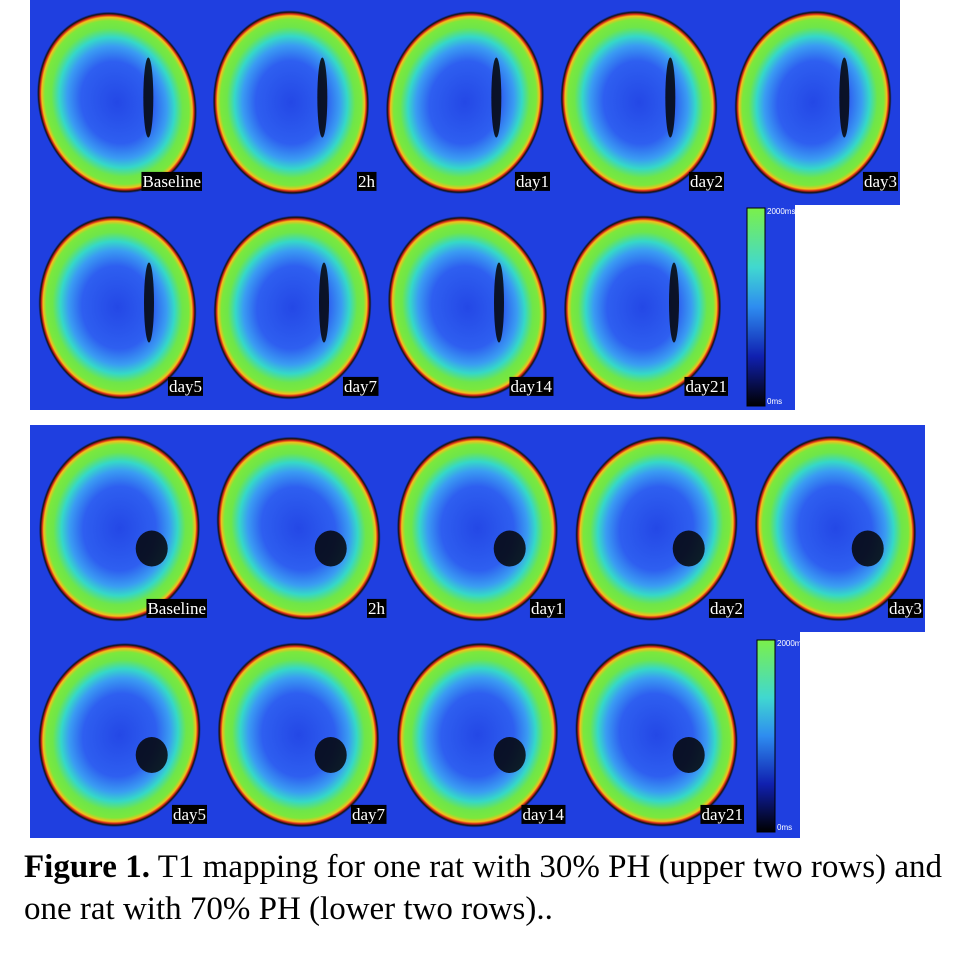  I want to click on caption-label: Figure 1., so click(87, 867).